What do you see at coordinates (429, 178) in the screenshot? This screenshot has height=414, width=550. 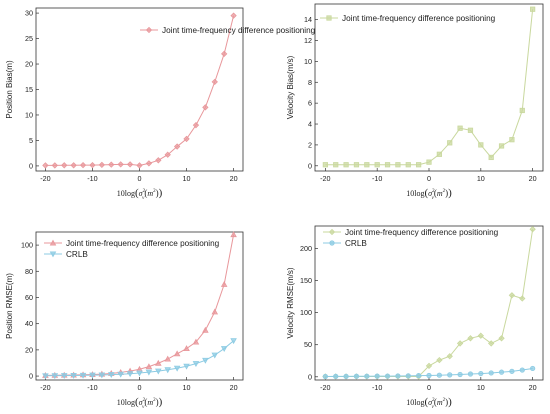 I see `x-tick-label: 0` at bounding box center [429, 178].